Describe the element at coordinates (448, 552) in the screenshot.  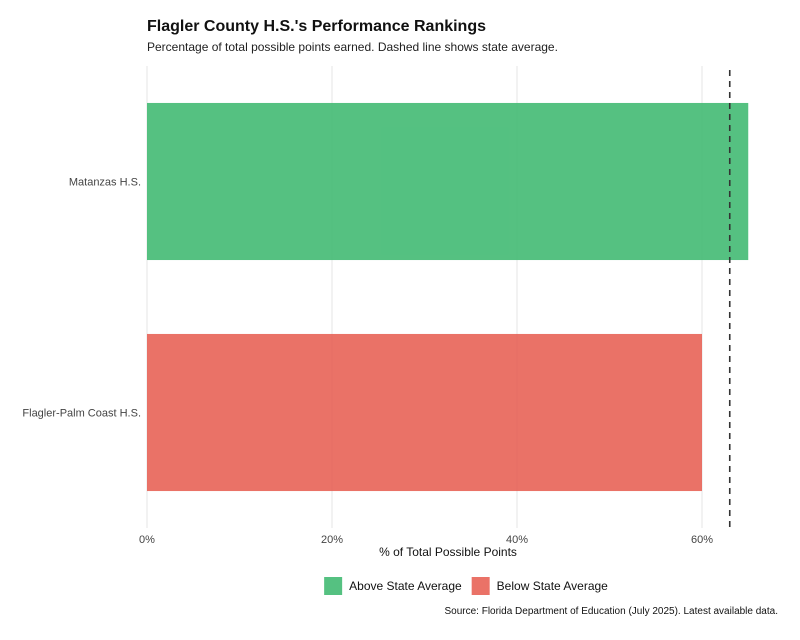
I see `x-axis-title: % of Total Possible Points` at that location.